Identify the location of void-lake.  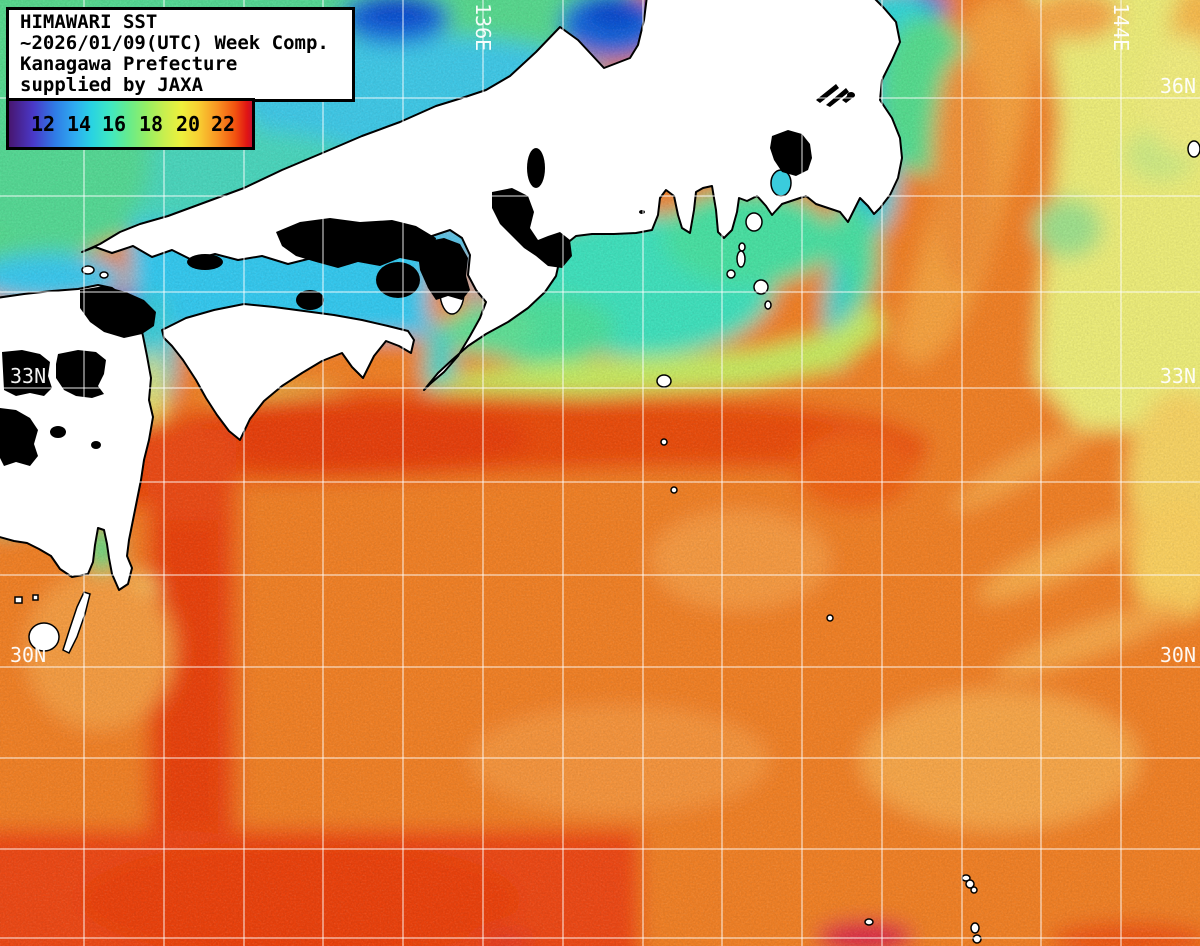
(851, 95).